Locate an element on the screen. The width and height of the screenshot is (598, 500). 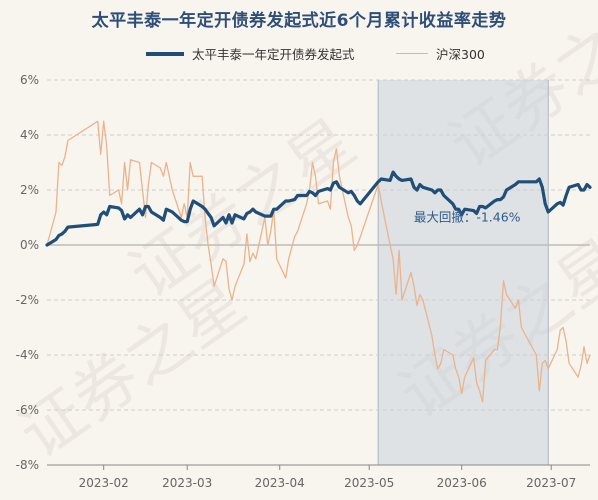
x-tick-label: 2023-05 is located at coordinates (369, 483).